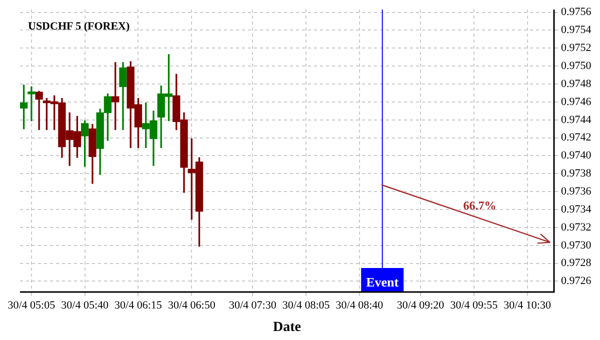 The width and height of the screenshot is (600, 340). Describe the element at coordinates (252, 305) in the screenshot. I see `x-tick-label: 30/4 07:30` at that location.